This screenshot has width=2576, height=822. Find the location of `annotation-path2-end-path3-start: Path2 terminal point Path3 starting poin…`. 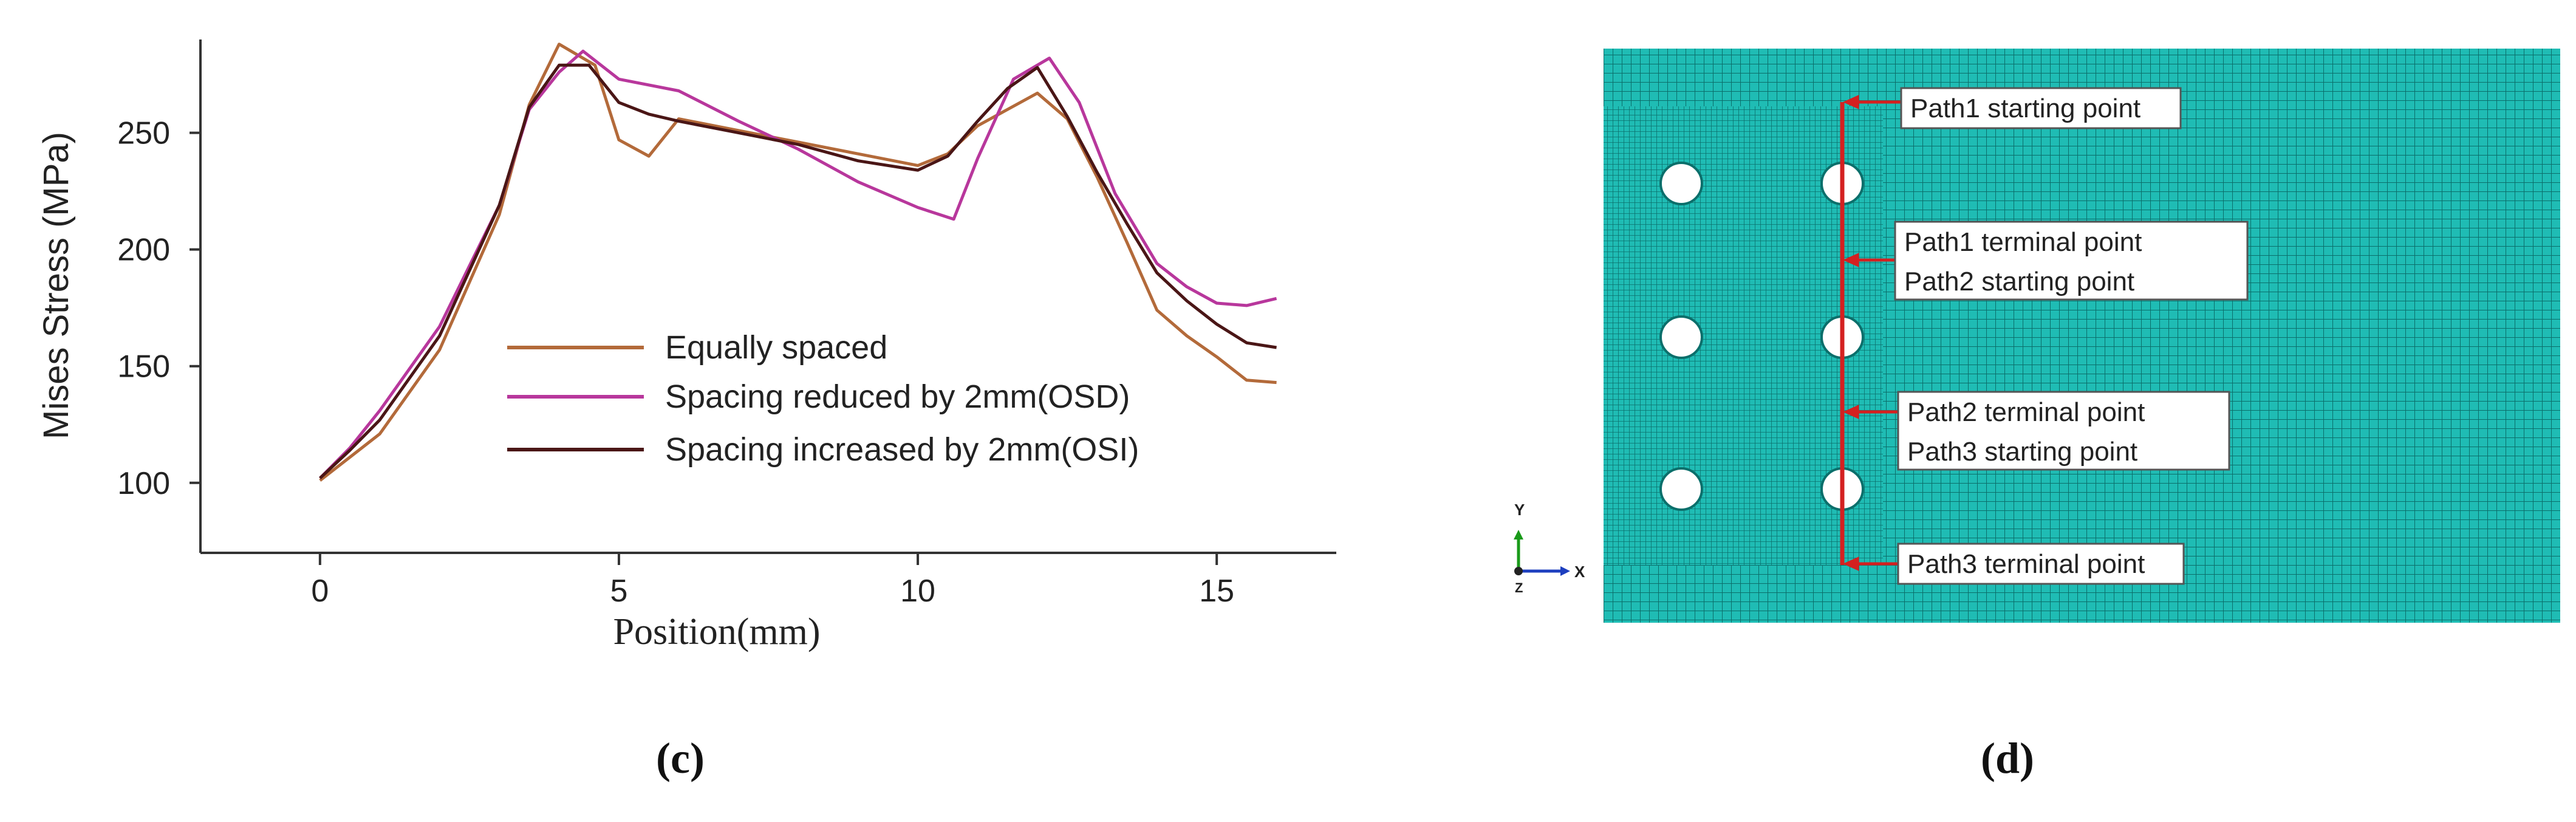

annotation-path2-end-path3-start: Path2 terminal point Path3 starting poin… is located at coordinates (2063, 431).